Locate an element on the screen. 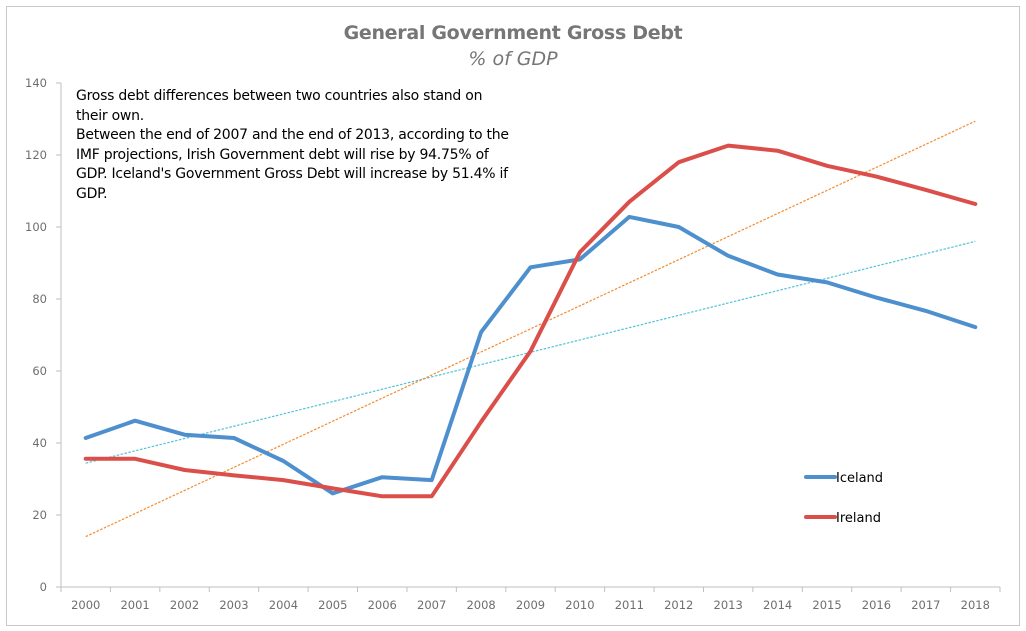 This screenshot has width=1026, height=631. x-tick-label: 2003 is located at coordinates (233, 605).